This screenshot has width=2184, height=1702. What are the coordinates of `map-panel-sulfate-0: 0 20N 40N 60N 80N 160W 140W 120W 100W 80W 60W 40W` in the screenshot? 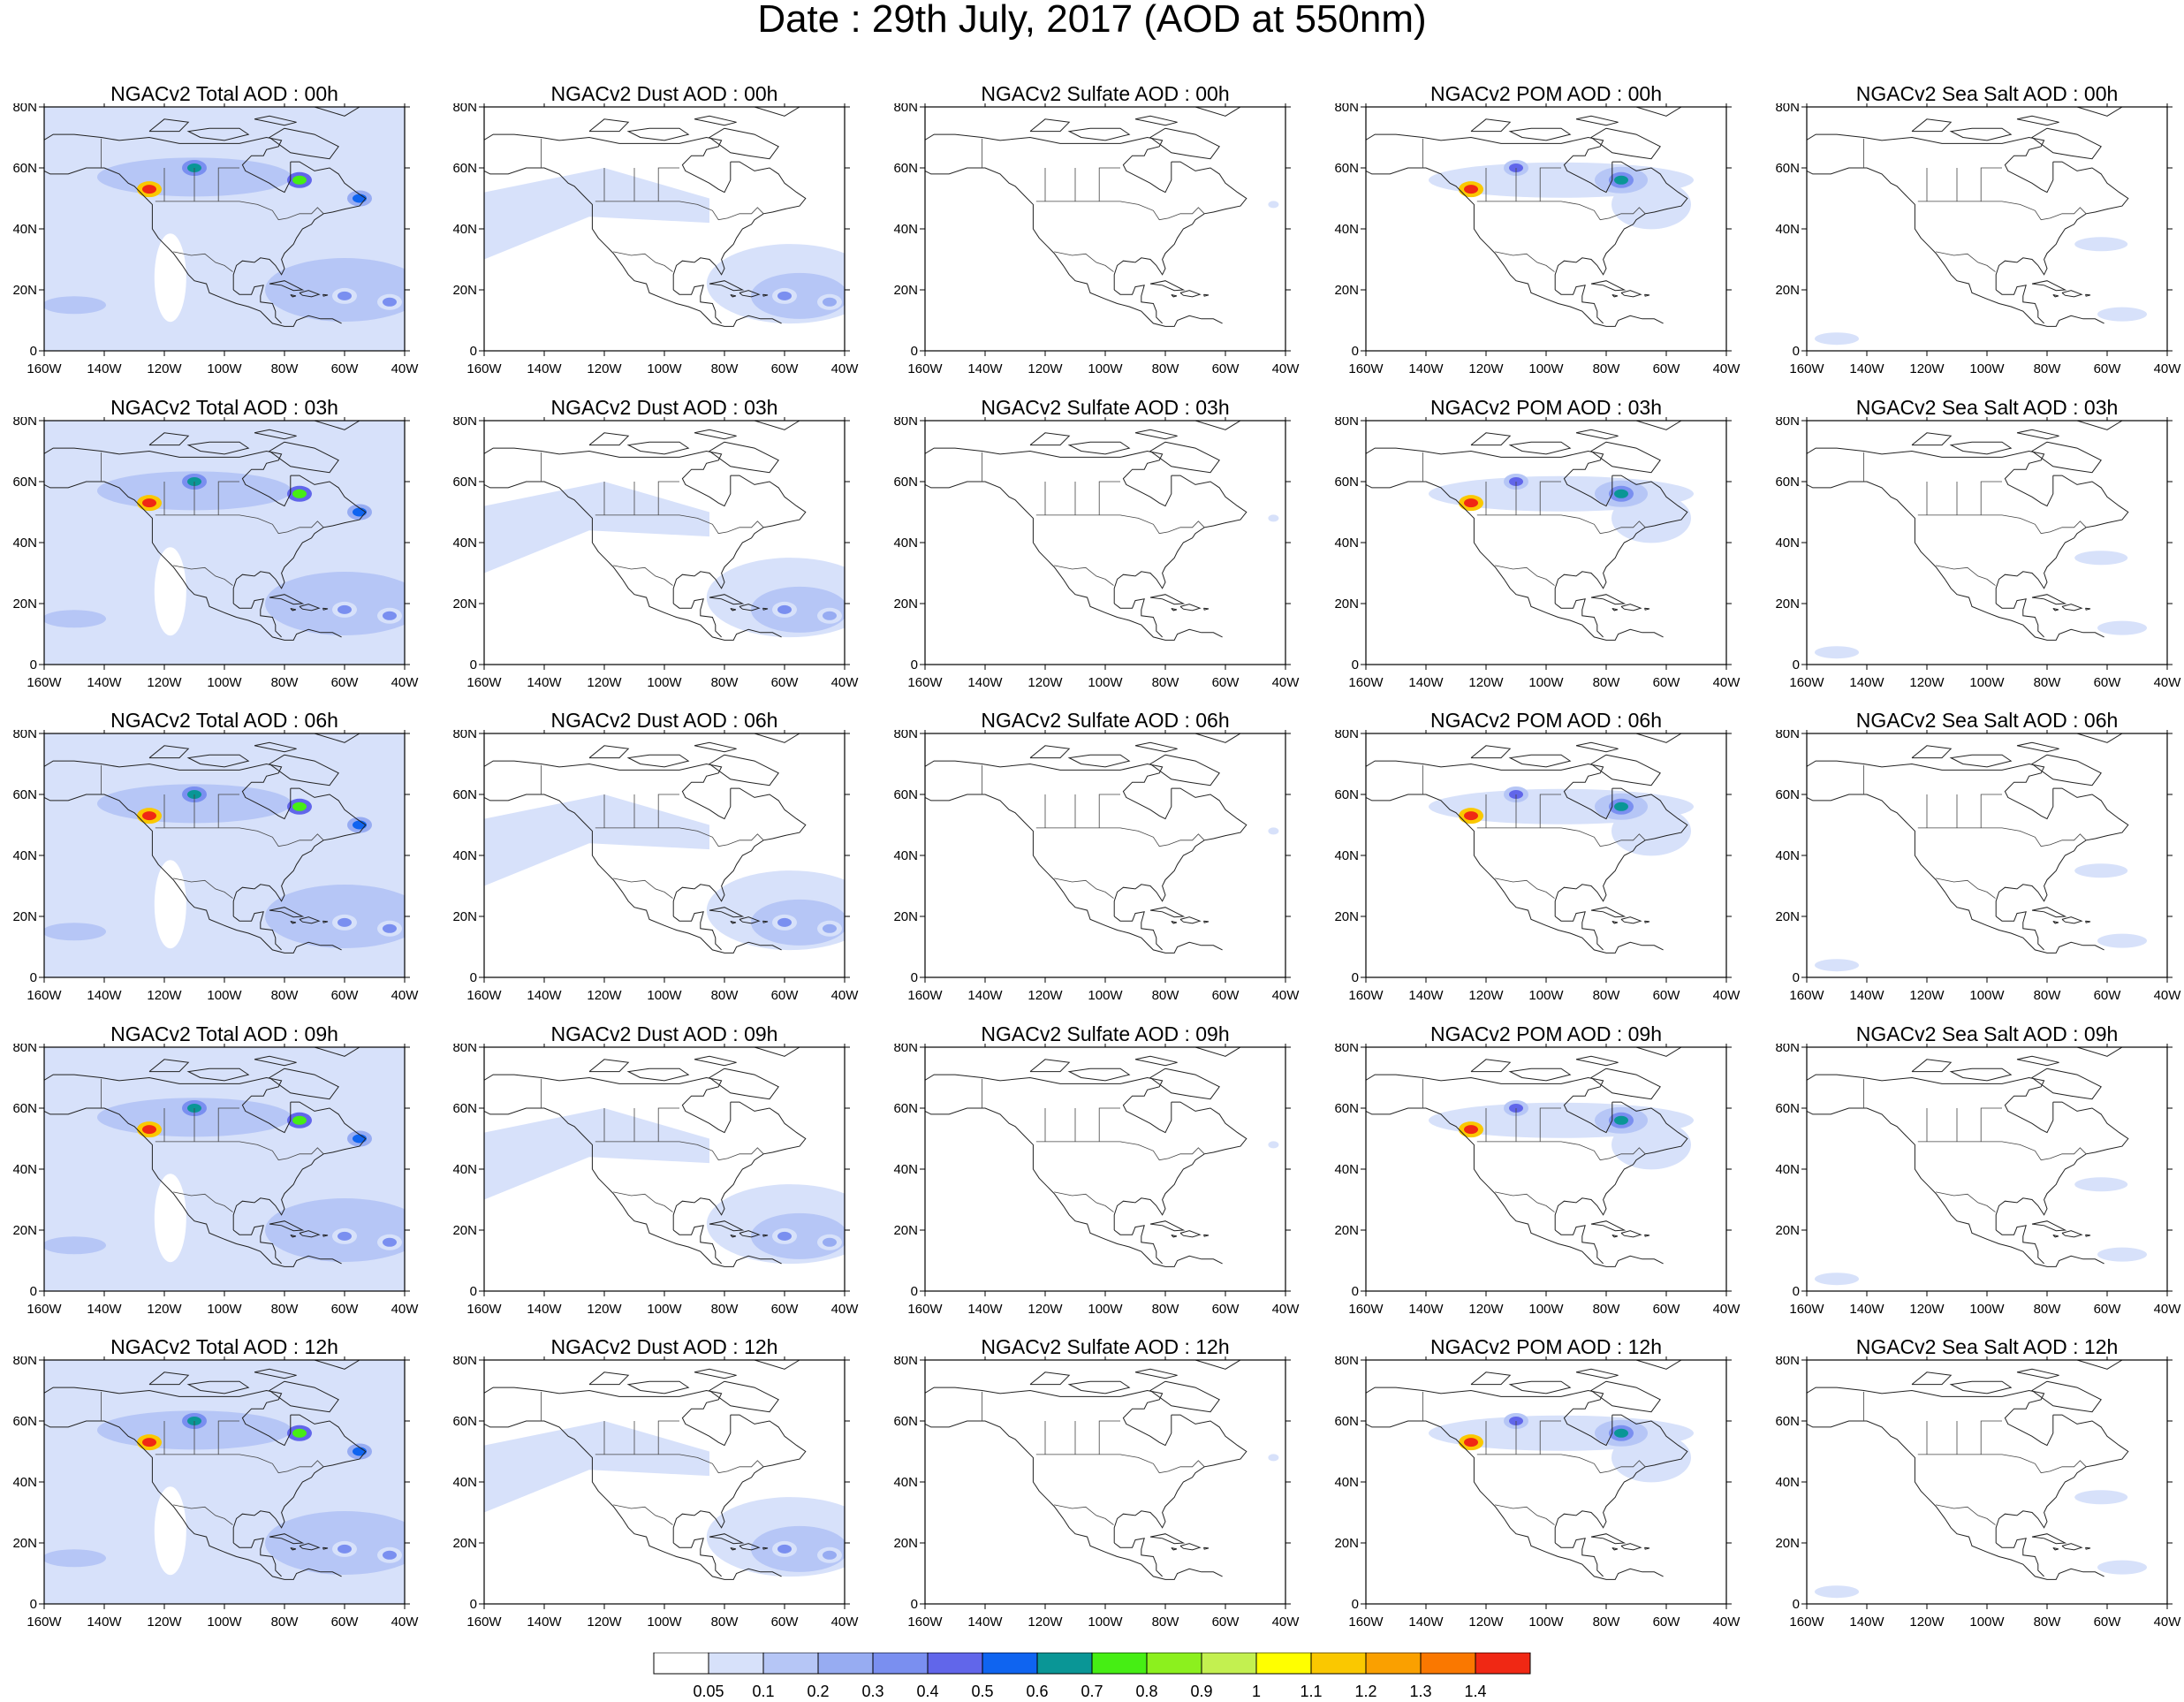 It's located at (1097, 240).